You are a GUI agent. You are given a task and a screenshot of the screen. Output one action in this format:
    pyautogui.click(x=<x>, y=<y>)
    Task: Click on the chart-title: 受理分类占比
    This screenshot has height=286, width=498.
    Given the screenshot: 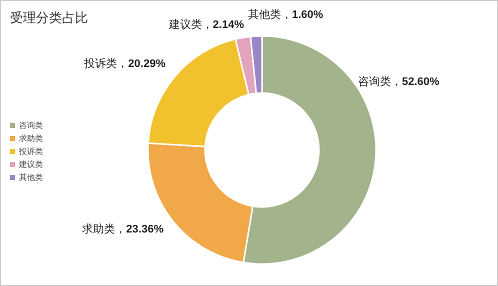 What is the action you would take?
    pyautogui.click(x=49, y=17)
    